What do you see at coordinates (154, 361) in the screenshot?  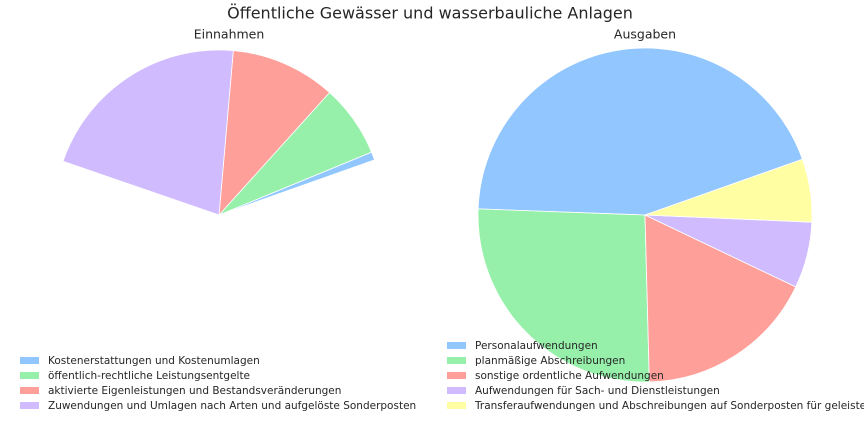 I see `legend-label: Kostenerstattungen und Kostenumlagen` at bounding box center [154, 361].